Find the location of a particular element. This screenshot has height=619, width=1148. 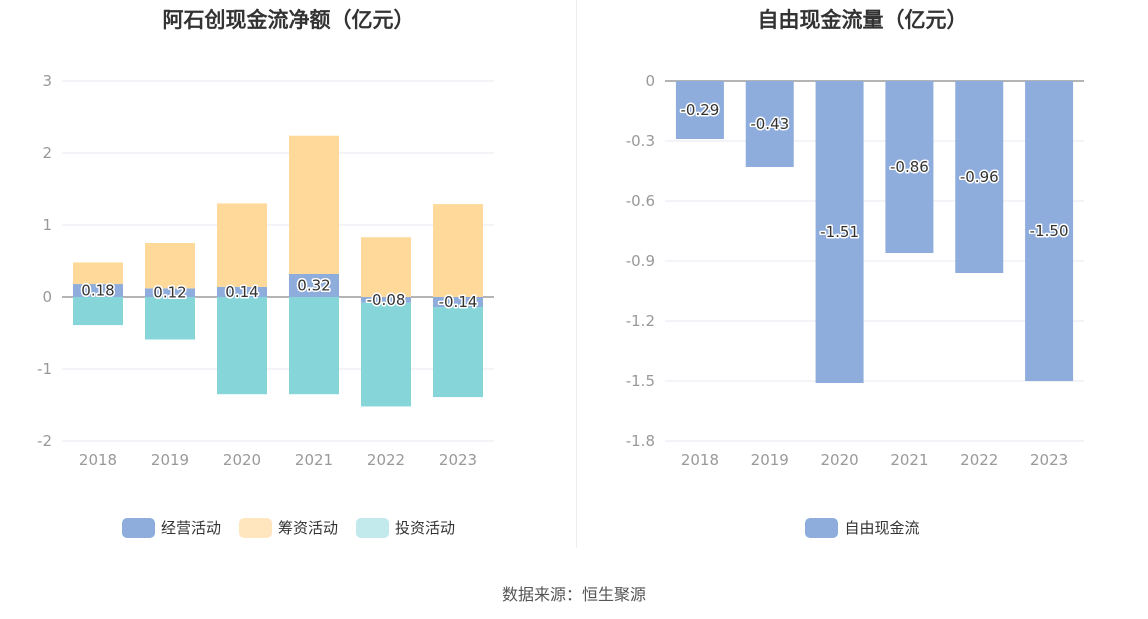

bar-筹资活动-2019 is located at coordinates (170, 266).